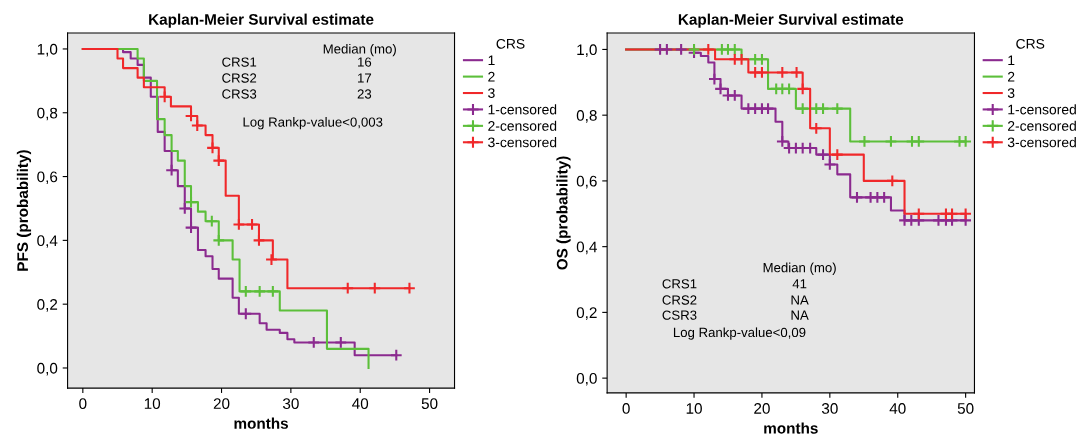 This screenshot has height=440, width=1090. What do you see at coordinates (365, 62) in the screenshot?
I see `annotation: 16` at bounding box center [365, 62].